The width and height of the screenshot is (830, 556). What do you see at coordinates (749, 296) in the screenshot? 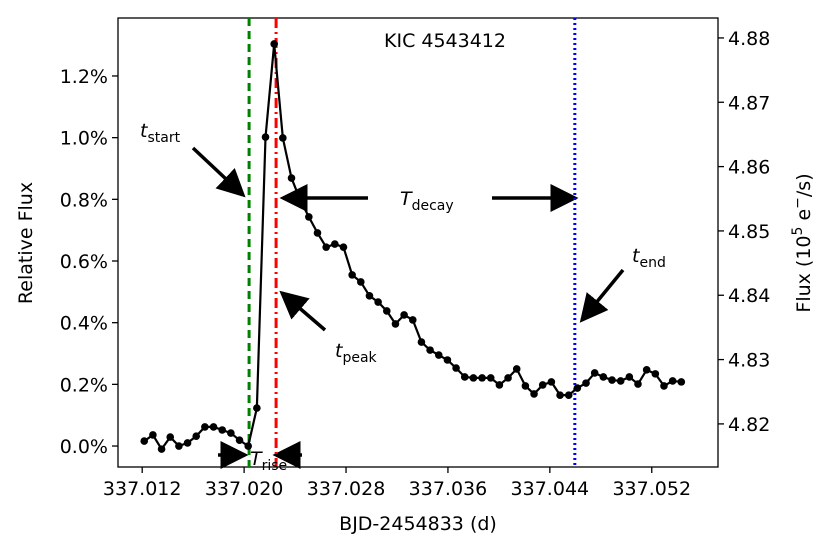
I see `y2-tick-label: 4.84` at bounding box center [749, 296].